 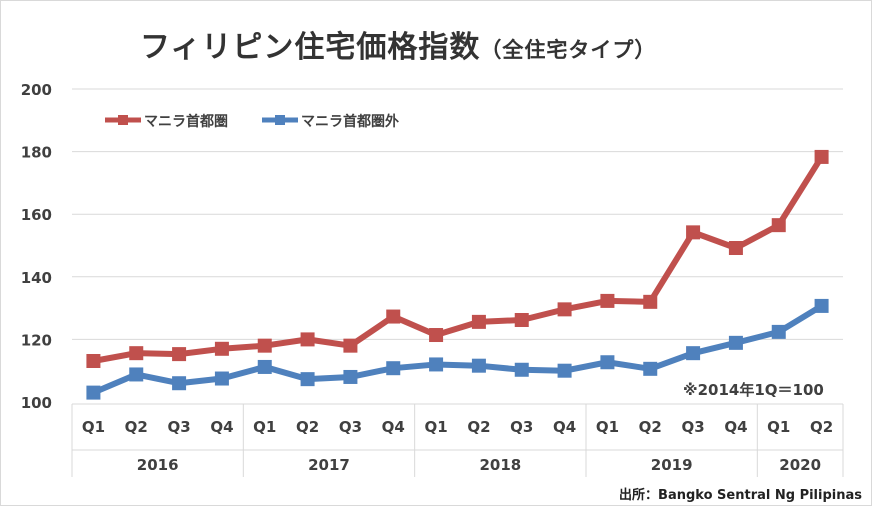 I want to click on y-tick-label: 180, so click(x=36, y=153).